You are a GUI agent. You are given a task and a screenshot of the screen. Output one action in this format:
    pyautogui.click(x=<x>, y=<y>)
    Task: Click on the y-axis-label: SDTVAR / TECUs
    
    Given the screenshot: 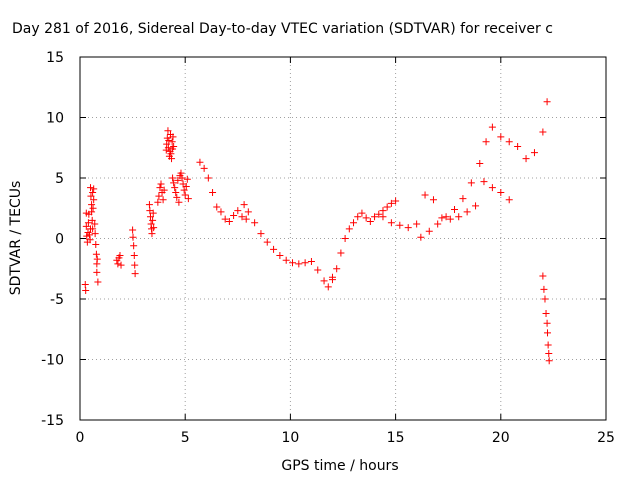 What is the action you would take?
    pyautogui.click(x=16, y=238)
    